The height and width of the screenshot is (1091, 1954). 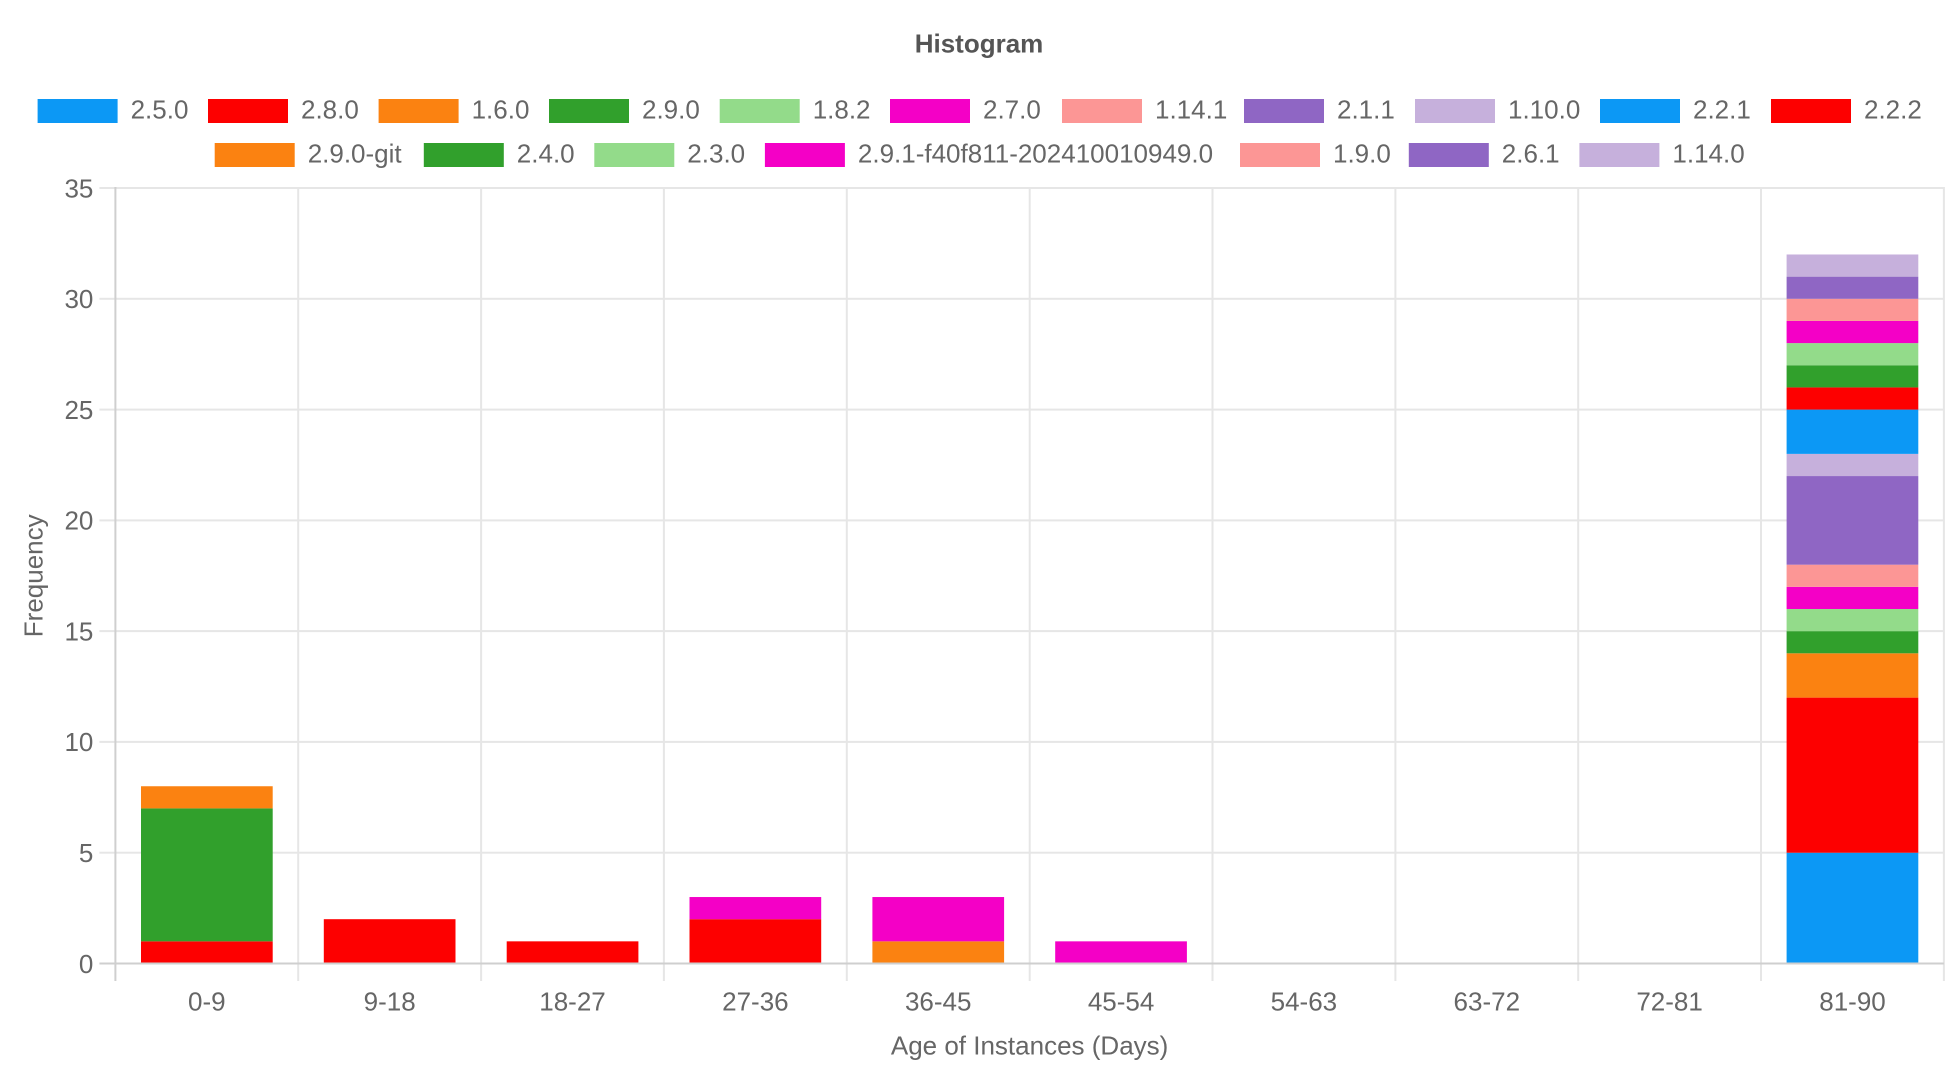 What do you see at coordinates (78, 299) in the screenshot?
I see `svg-text: 30` at bounding box center [78, 299].